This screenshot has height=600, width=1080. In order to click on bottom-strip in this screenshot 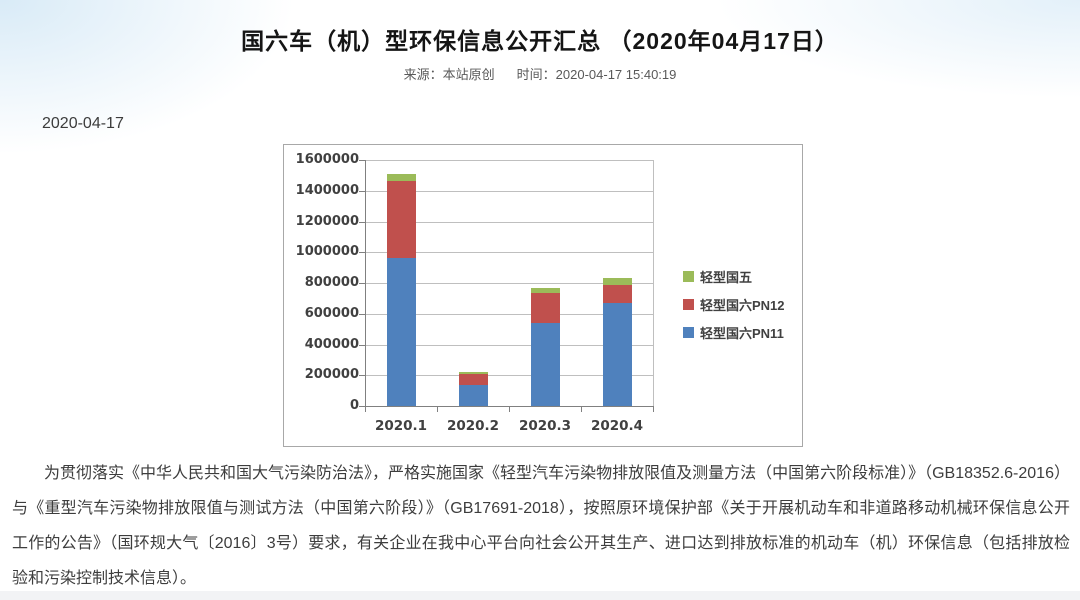, I will do `click(540, 595)`.